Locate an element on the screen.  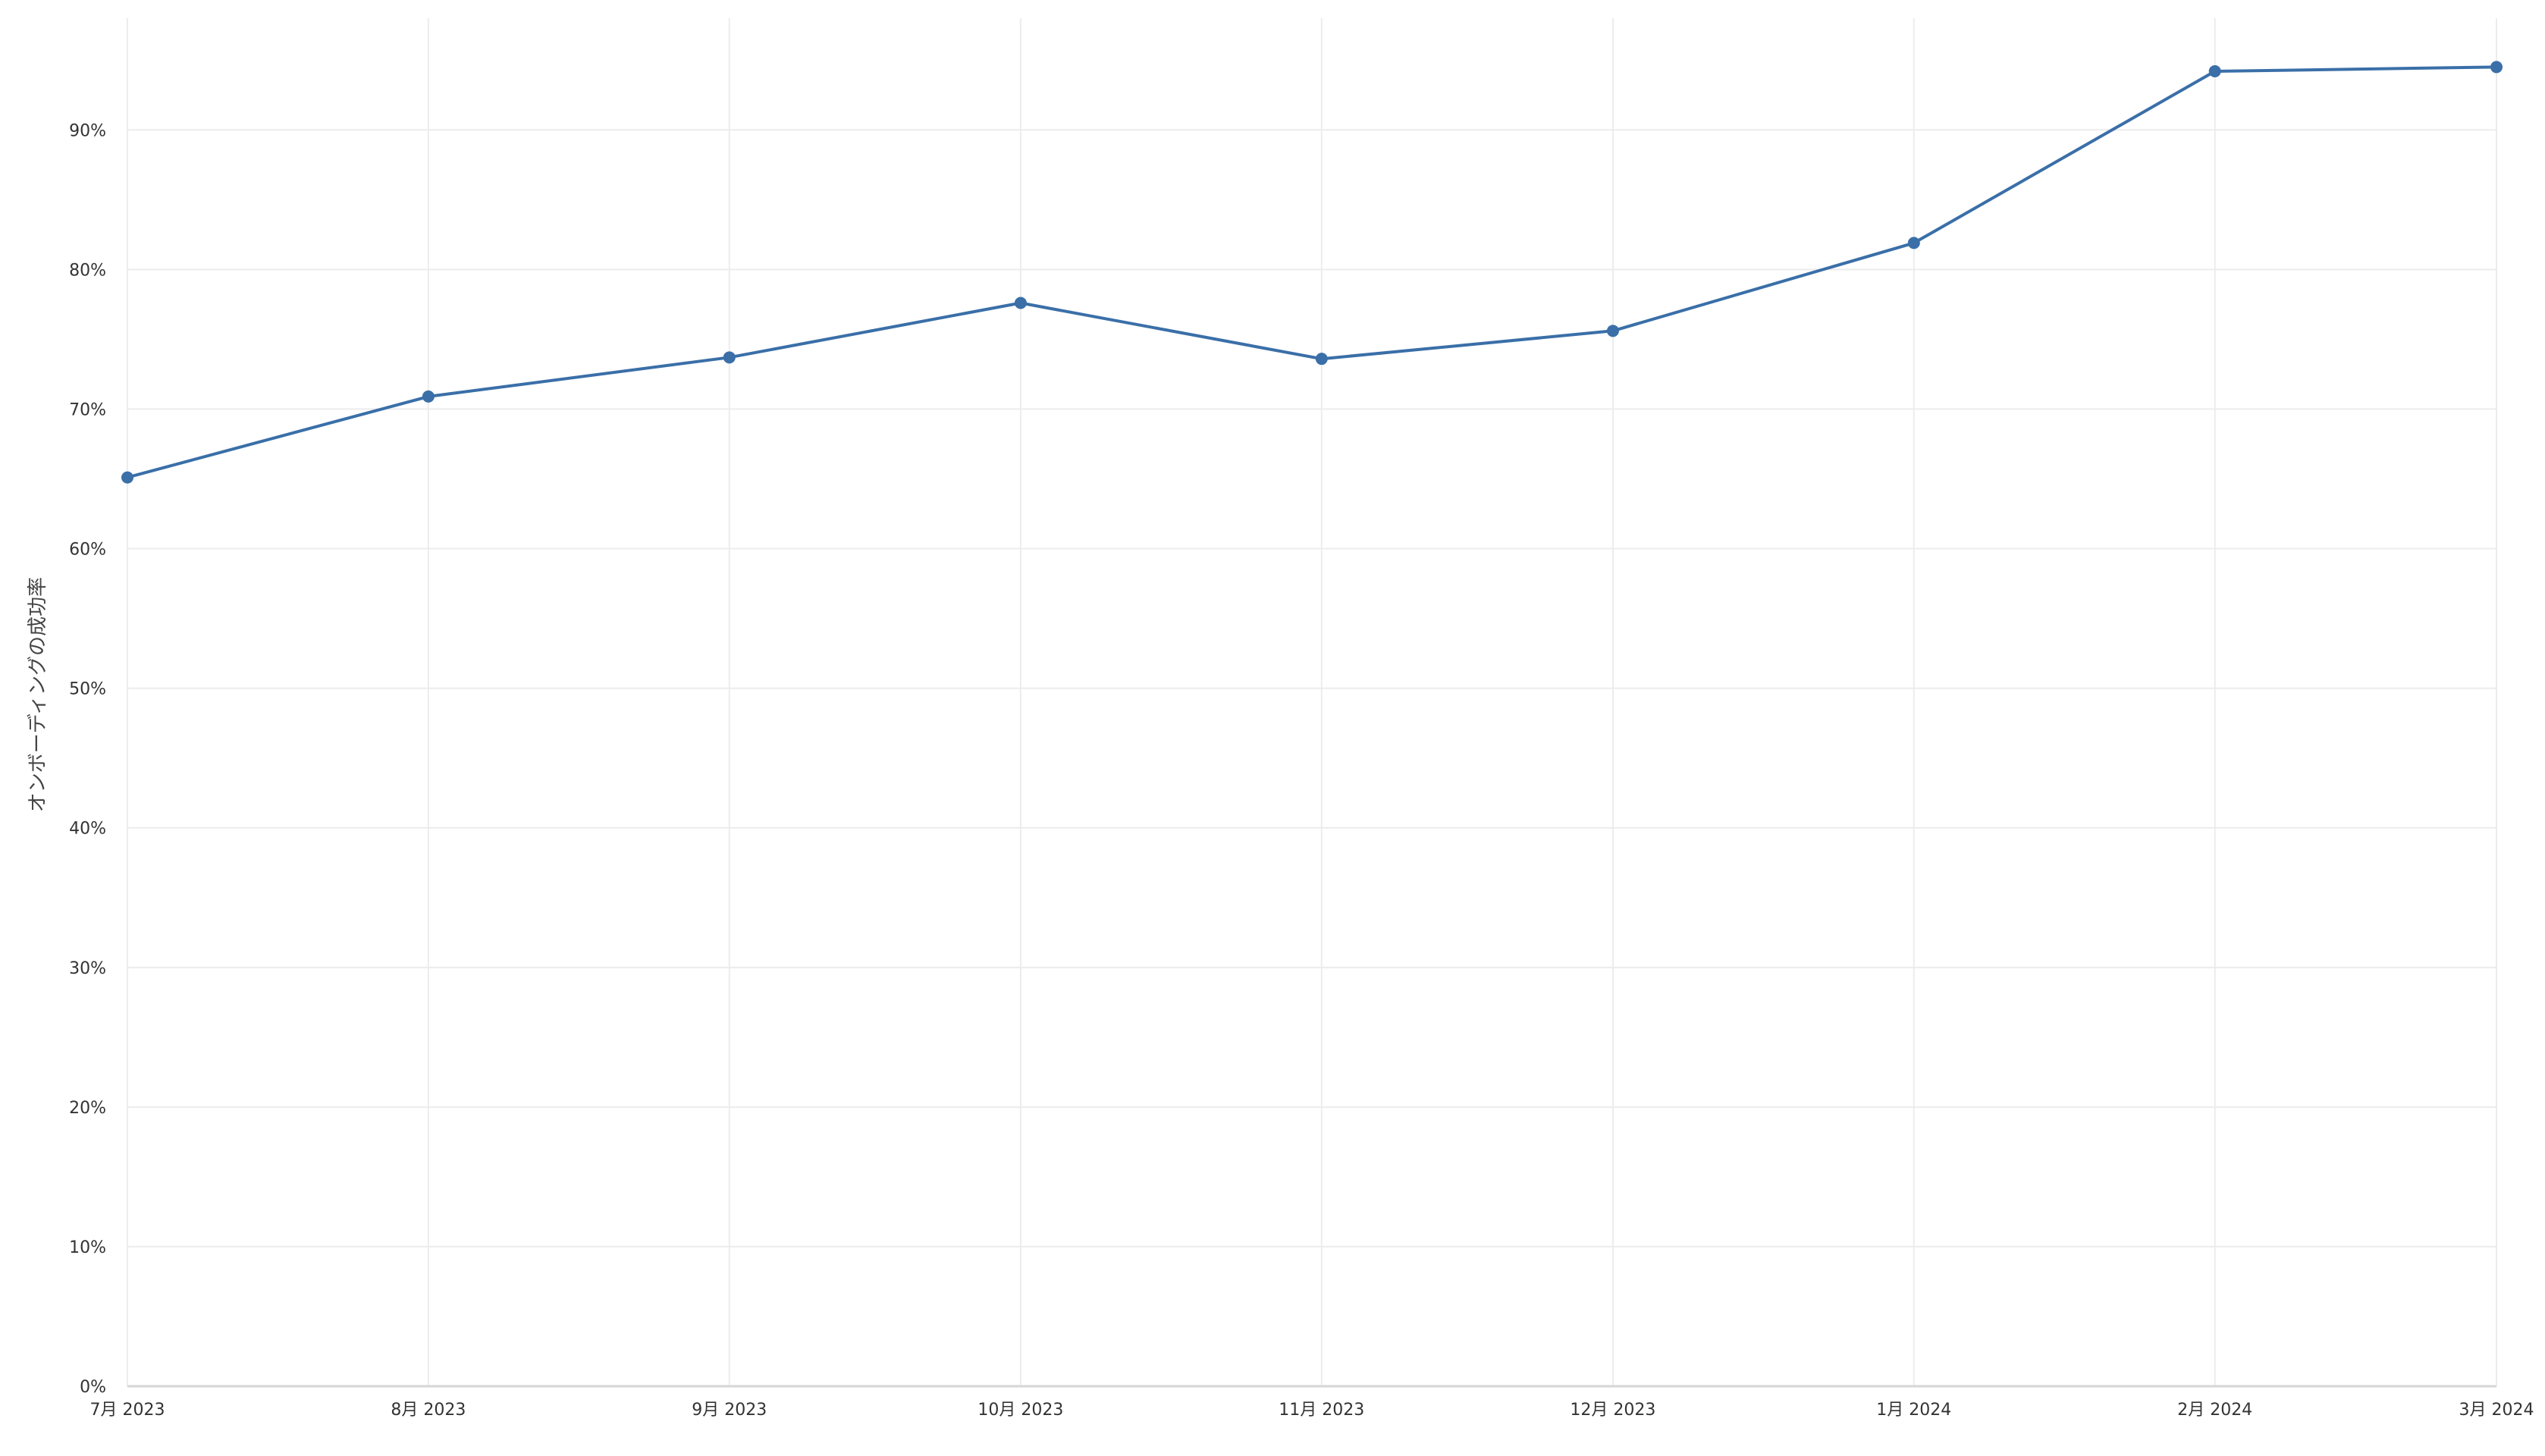
y-tick-label: 20% is located at coordinates (87, 1108).